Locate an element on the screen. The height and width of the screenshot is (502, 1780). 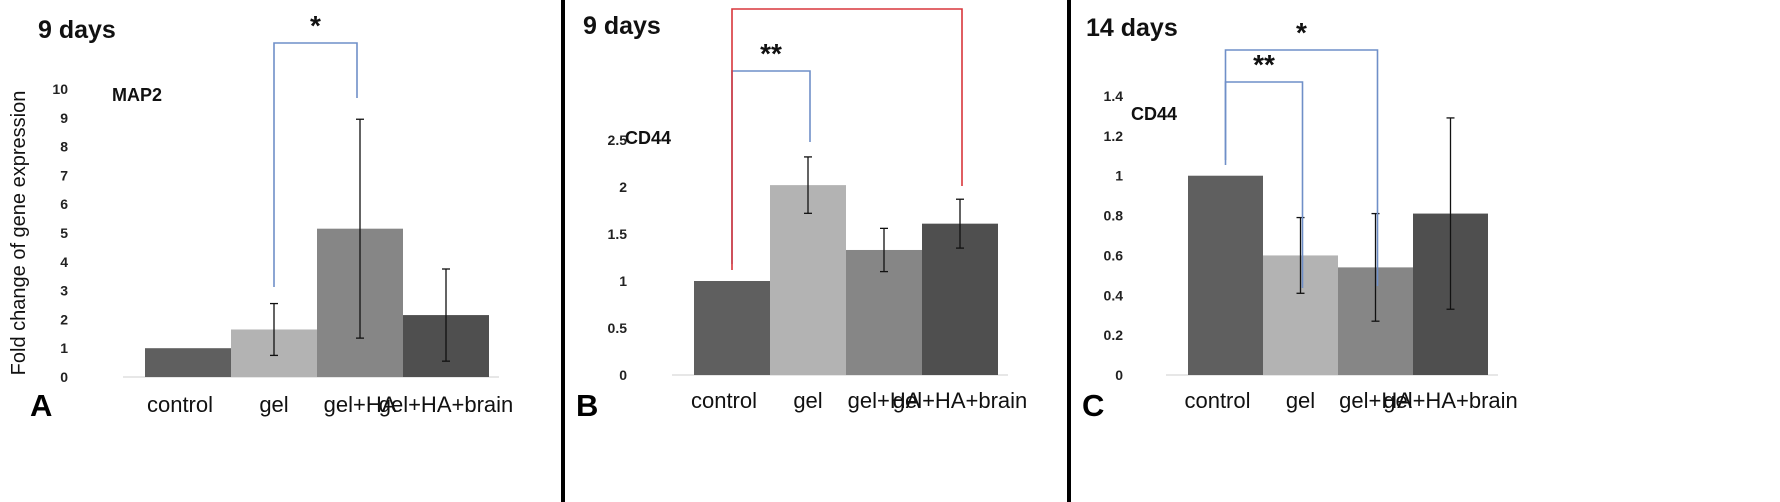
timepoint-label: 14 days is located at coordinates (1132, 28).